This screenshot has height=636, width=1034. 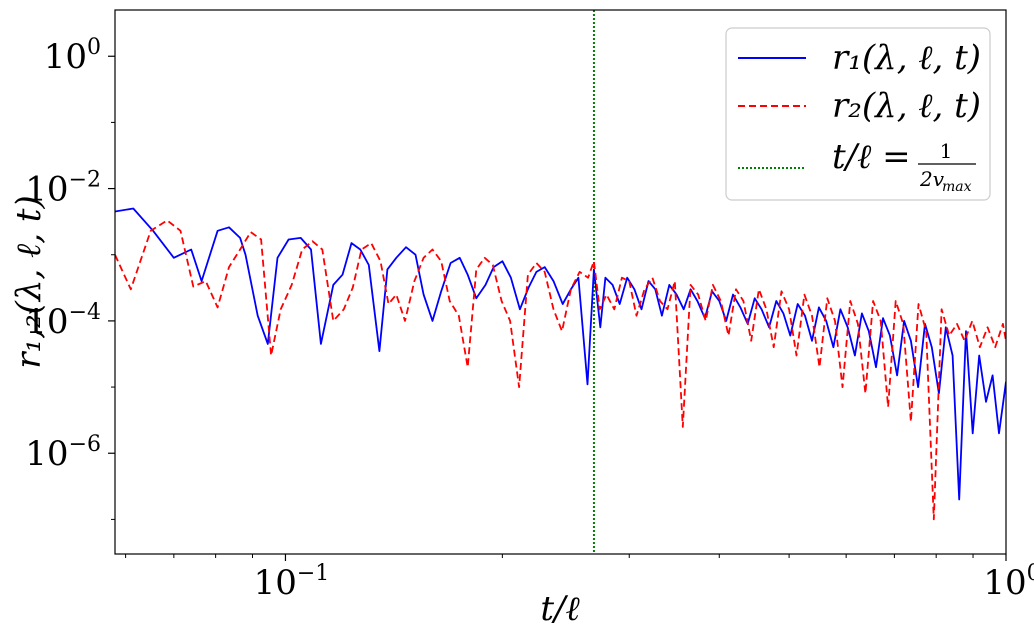 I want to click on x-tick-label: 10⁻¹, so click(x=292, y=582).